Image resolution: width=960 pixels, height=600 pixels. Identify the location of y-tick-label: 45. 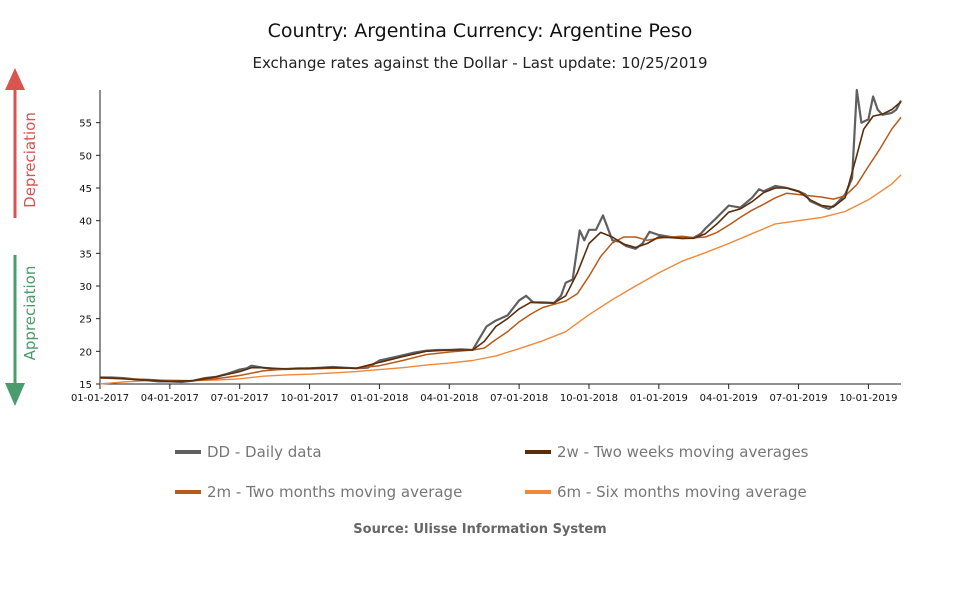
(85, 189).